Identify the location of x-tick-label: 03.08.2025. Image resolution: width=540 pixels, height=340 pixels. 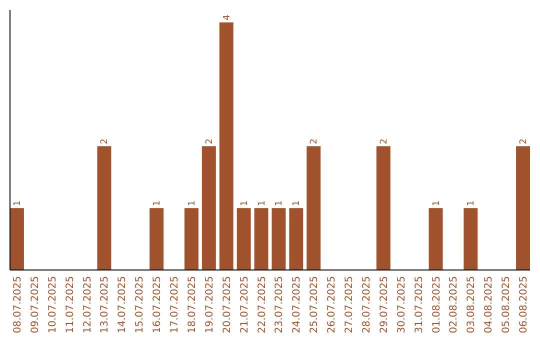
(472, 305).